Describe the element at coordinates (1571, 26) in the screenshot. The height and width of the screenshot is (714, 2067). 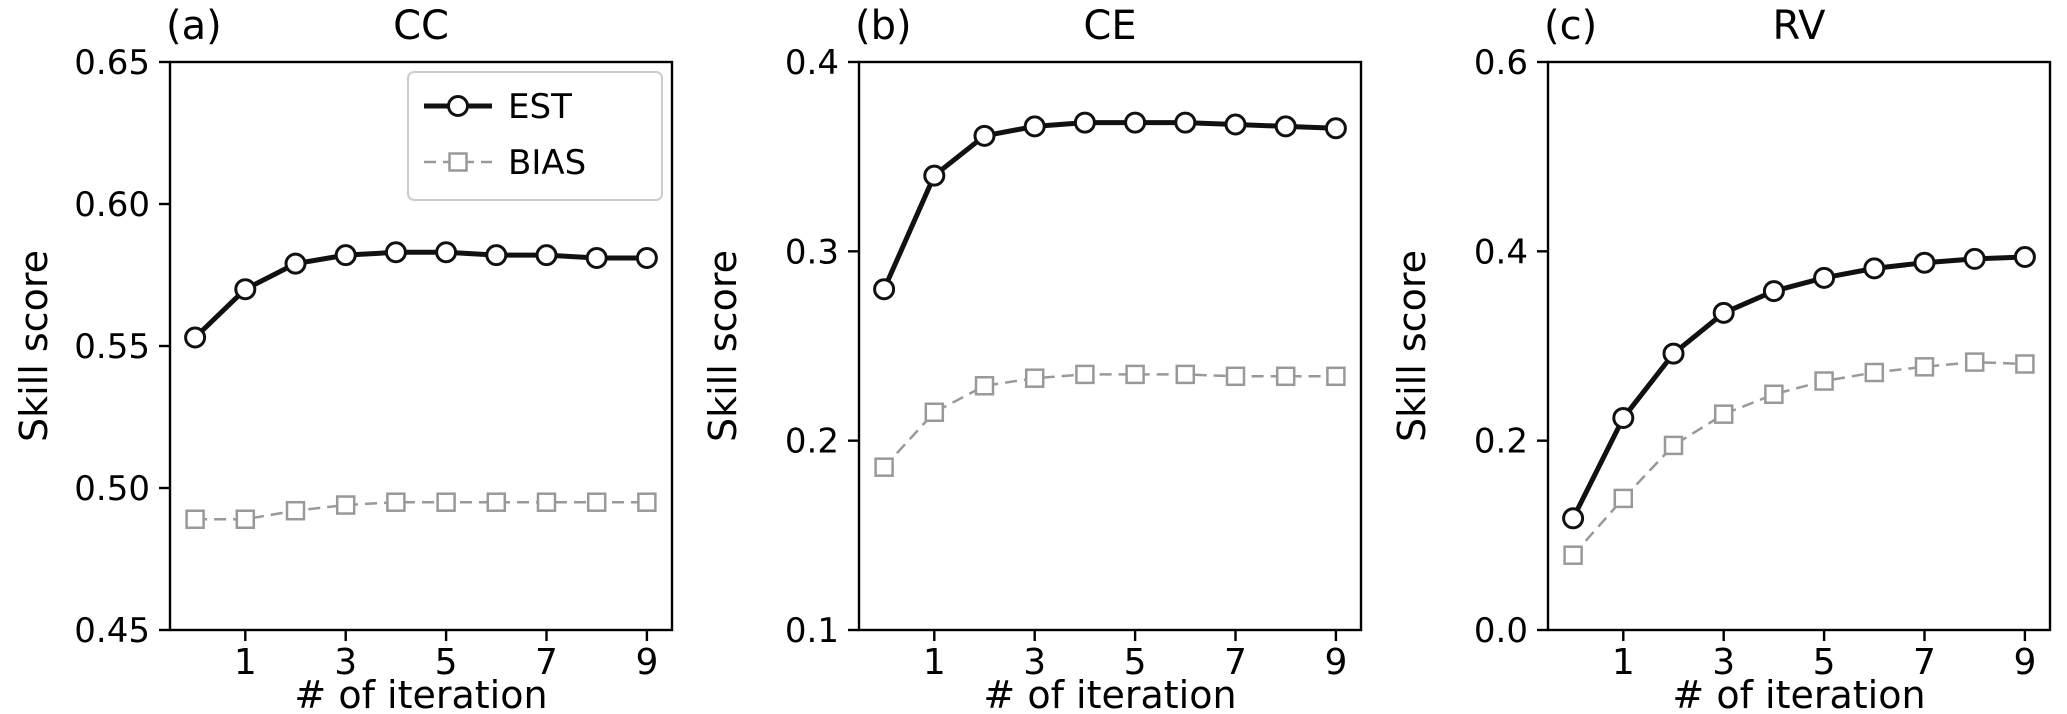
I see `panel-c-label: (c)` at that location.